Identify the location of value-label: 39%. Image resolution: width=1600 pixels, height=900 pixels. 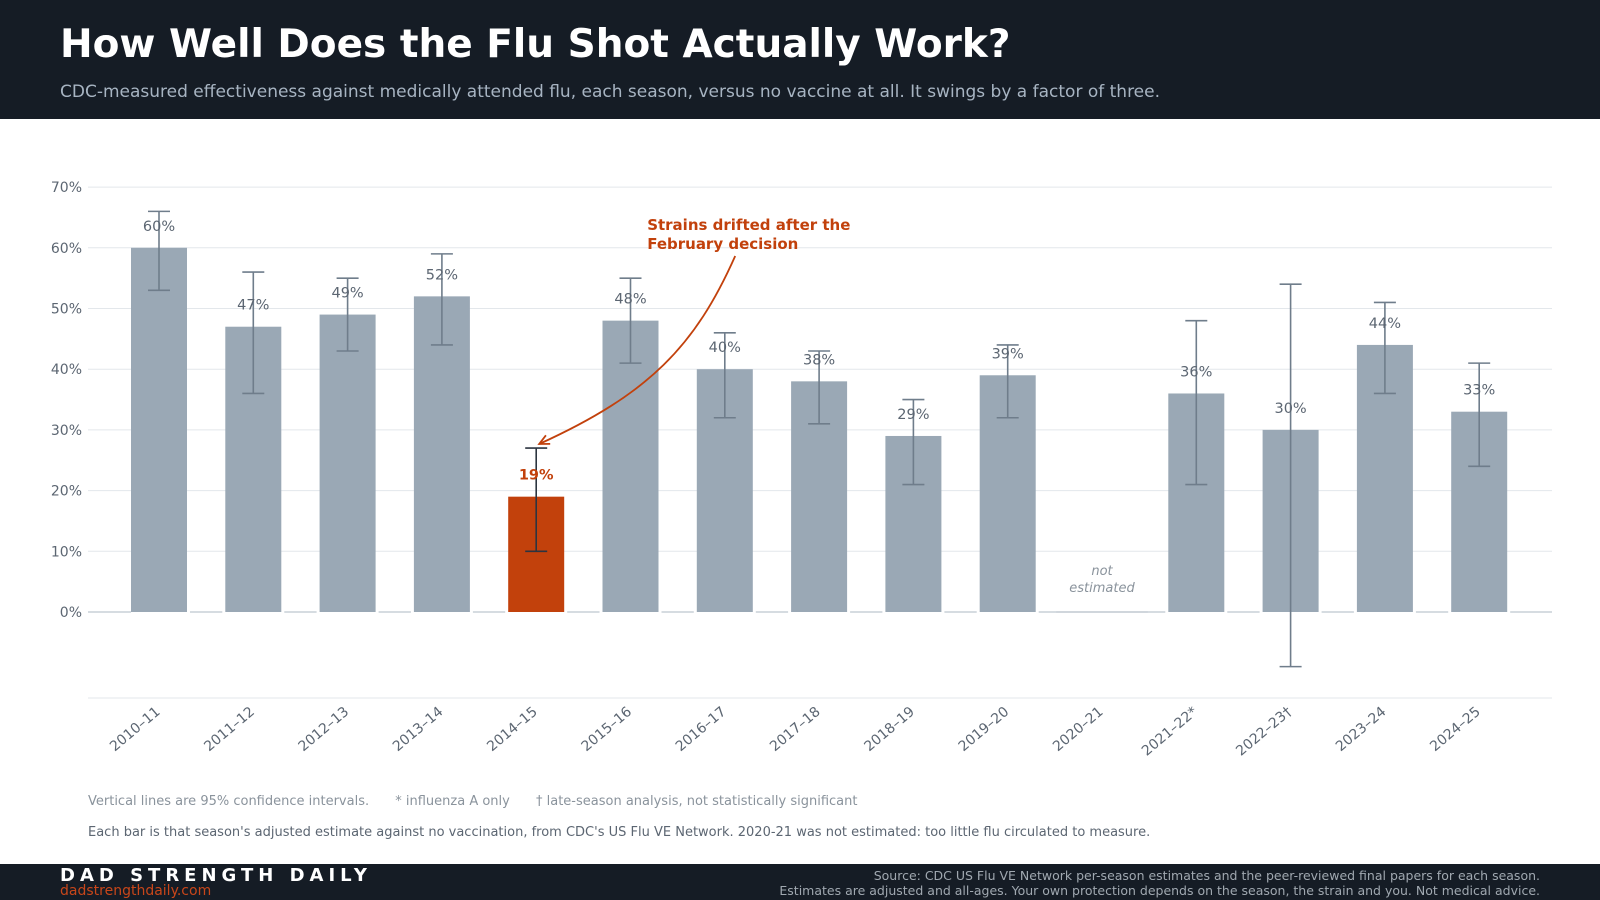
(1008, 354).